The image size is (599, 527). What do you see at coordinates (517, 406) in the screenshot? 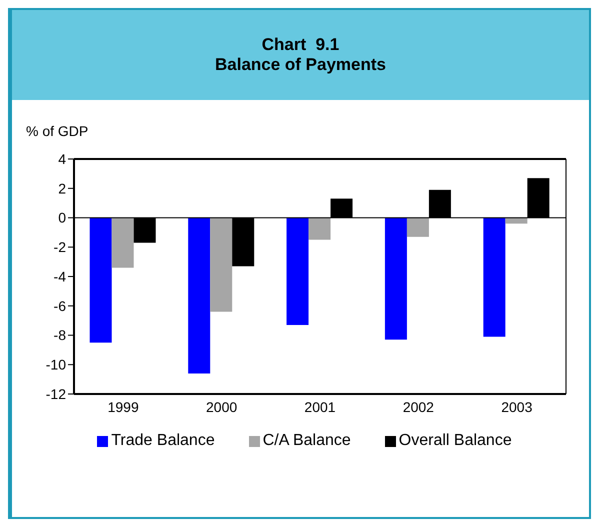
I see `x-tick-label: 2003` at bounding box center [517, 406].